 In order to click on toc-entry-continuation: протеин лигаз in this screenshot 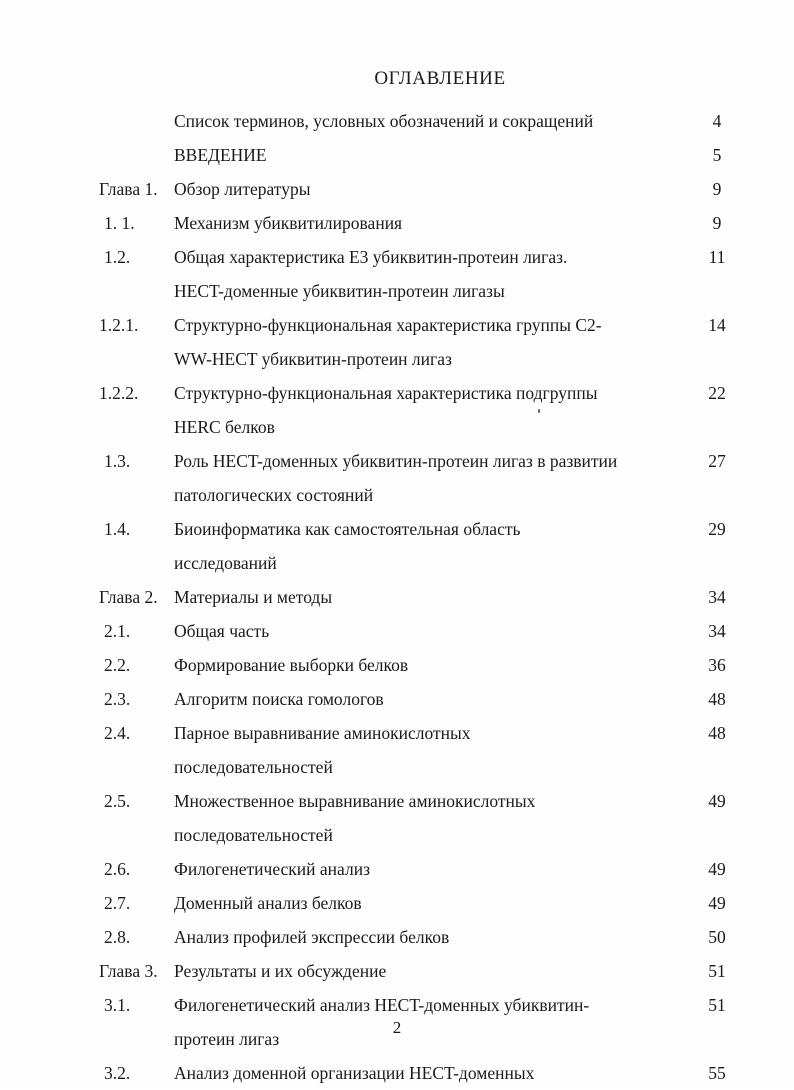, I will do `click(397, 1039)`.